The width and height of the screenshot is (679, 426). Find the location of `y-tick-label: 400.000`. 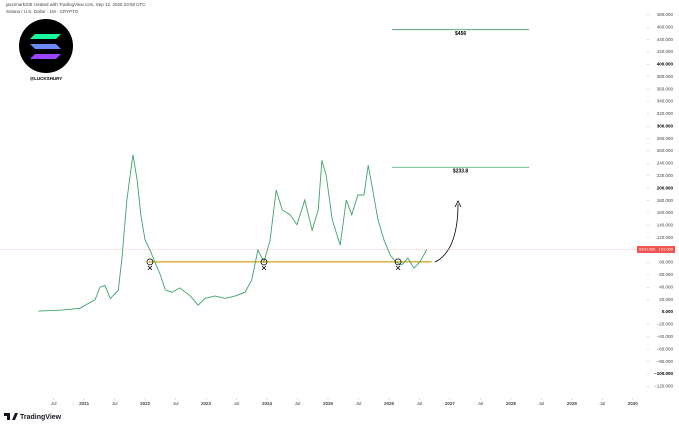

y-tick-label: 400.000 is located at coordinates (665, 64).